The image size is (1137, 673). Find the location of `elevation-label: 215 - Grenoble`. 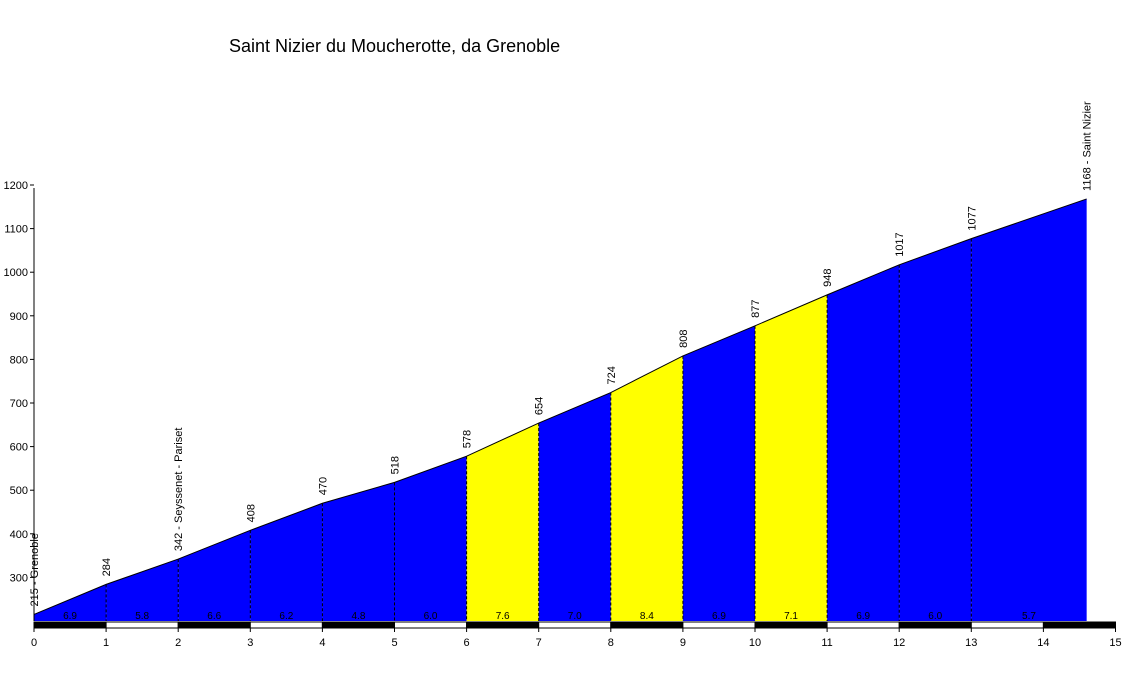

elevation-label: 215 - Grenoble is located at coordinates (35, 569).